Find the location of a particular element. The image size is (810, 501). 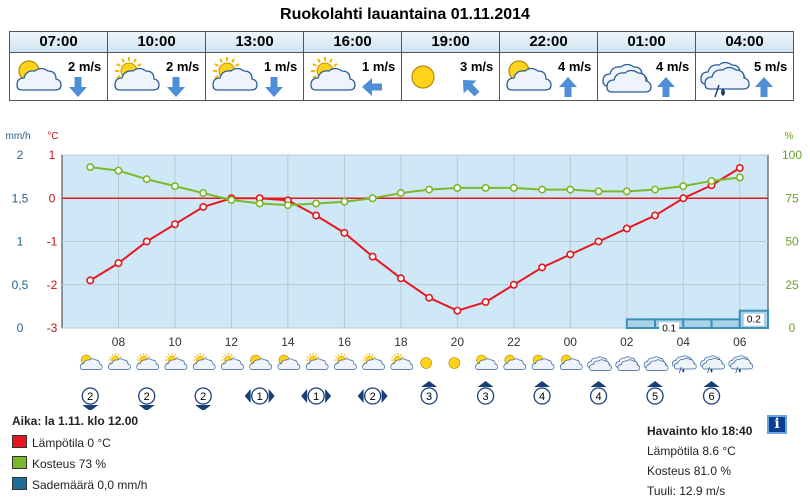

observation-humidity: Kosteus 81.0 % is located at coordinates (689, 471).